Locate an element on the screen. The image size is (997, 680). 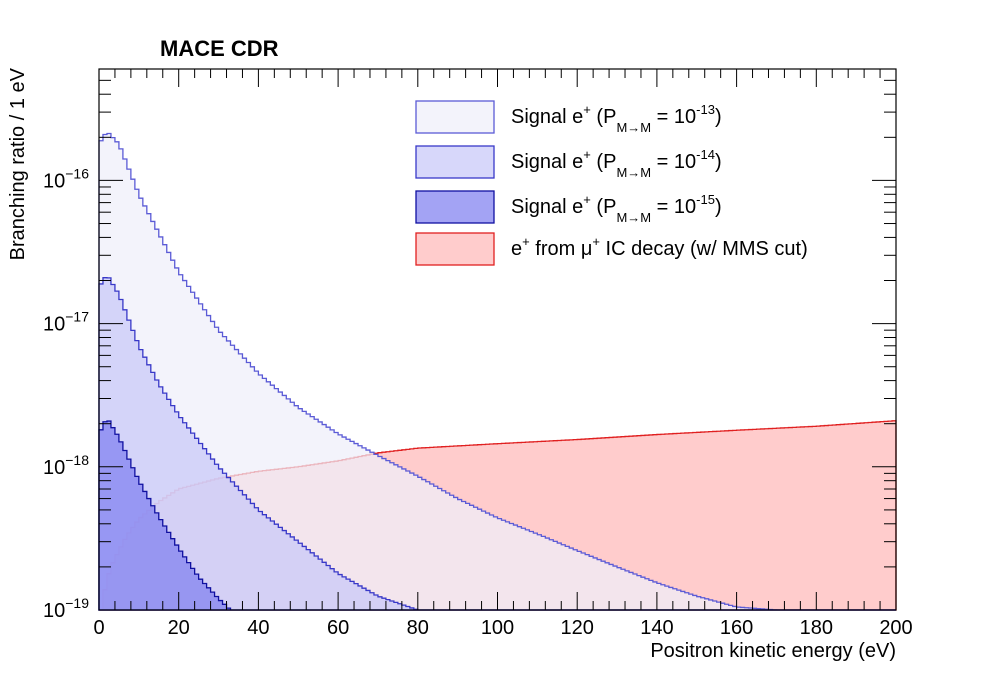
x-tick-label: 40 is located at coordinates (258, 628).